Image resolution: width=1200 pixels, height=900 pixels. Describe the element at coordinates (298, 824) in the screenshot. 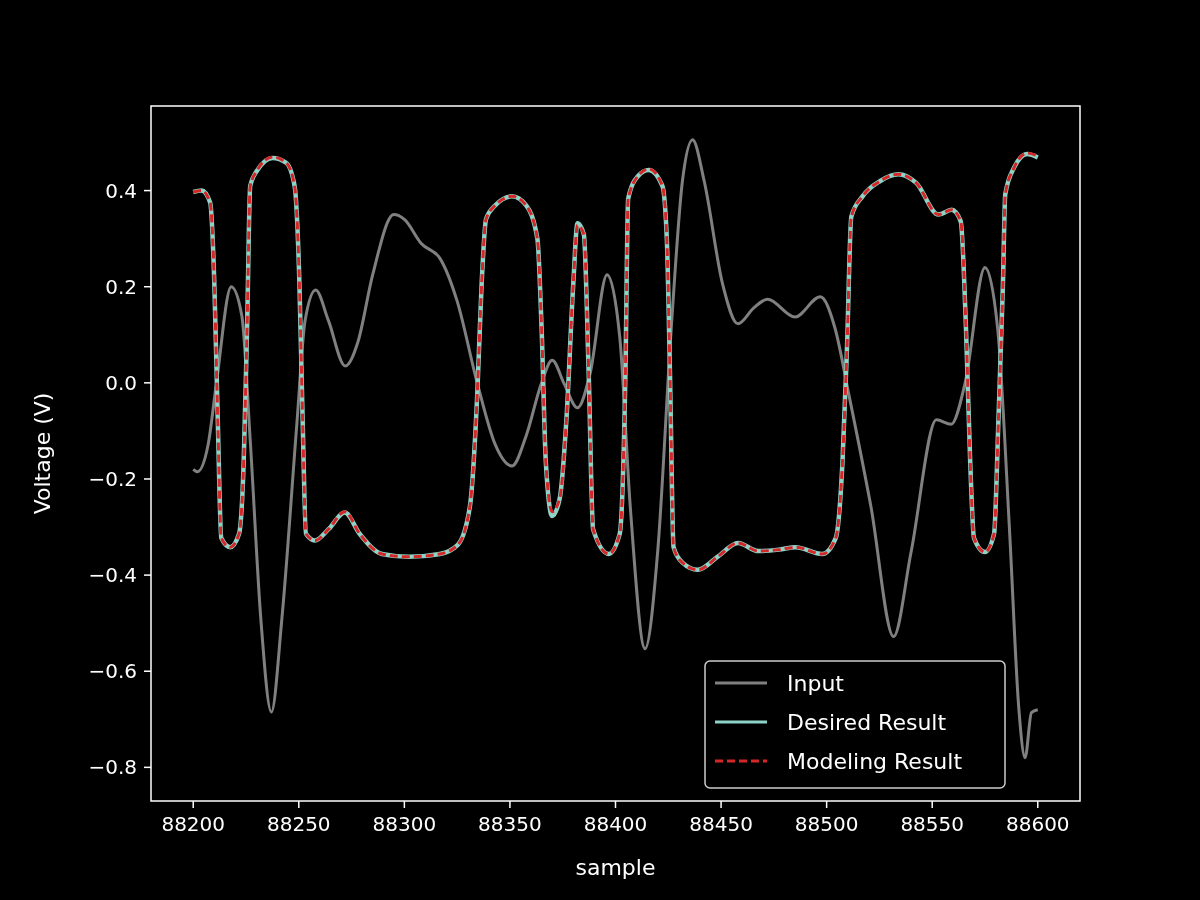

I see `x-tick-label: 88250` at that location.